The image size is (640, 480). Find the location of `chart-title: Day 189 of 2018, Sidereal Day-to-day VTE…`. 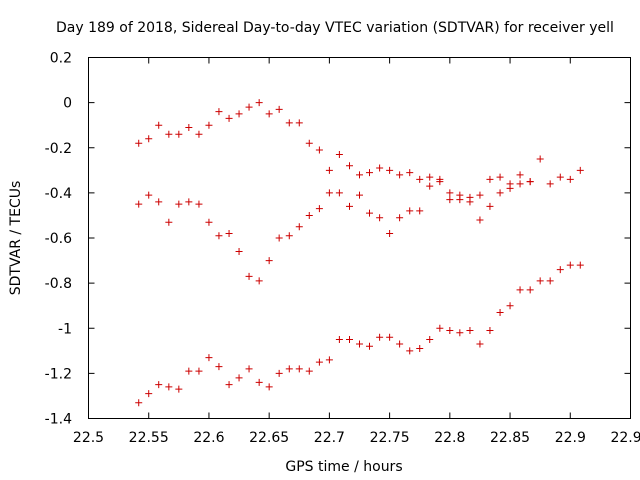

chart-title: Day 189 of 2018, Sidereal Day-to-day VTE… is located at coordinates (335, 28).